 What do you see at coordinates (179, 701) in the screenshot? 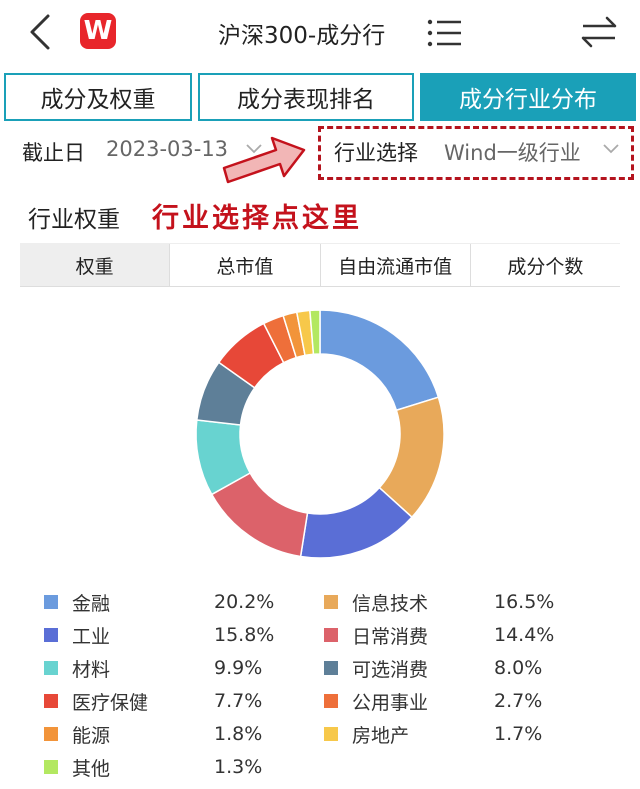
I see `legend-item: 医疗保健 7.7%` at bounding box center [179, 701].